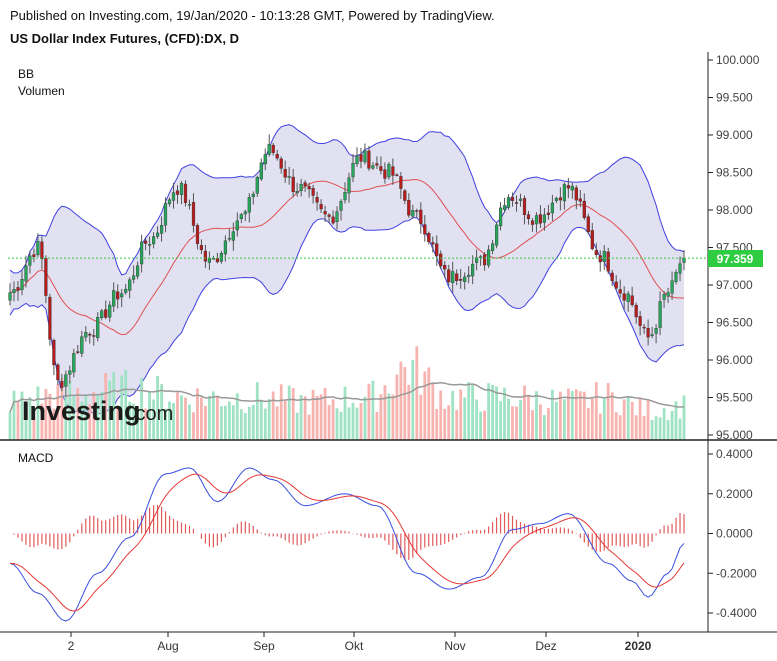 This screenshot has width=777, height=661. I want to click on time-tick-label: 2, so click(71, 646).